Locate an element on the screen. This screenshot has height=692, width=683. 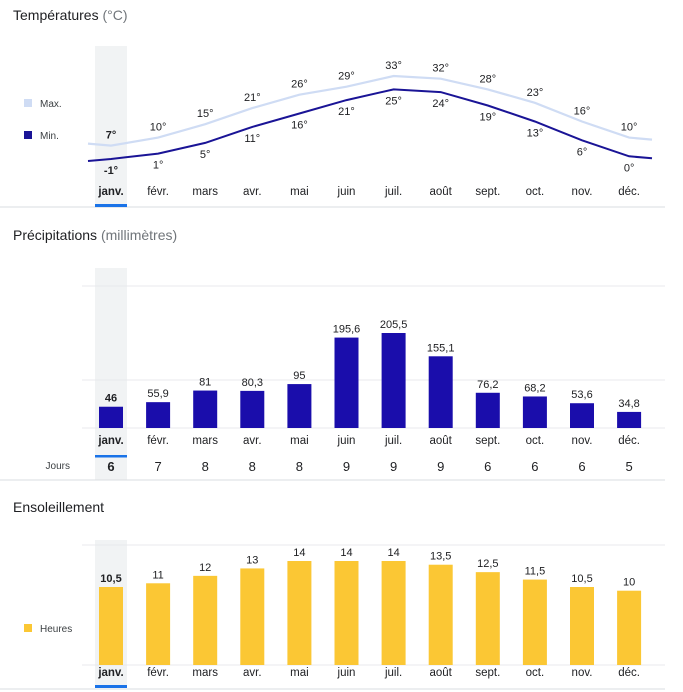
precipitation-value-label: 155,1 is located at coordinates (441, 348).